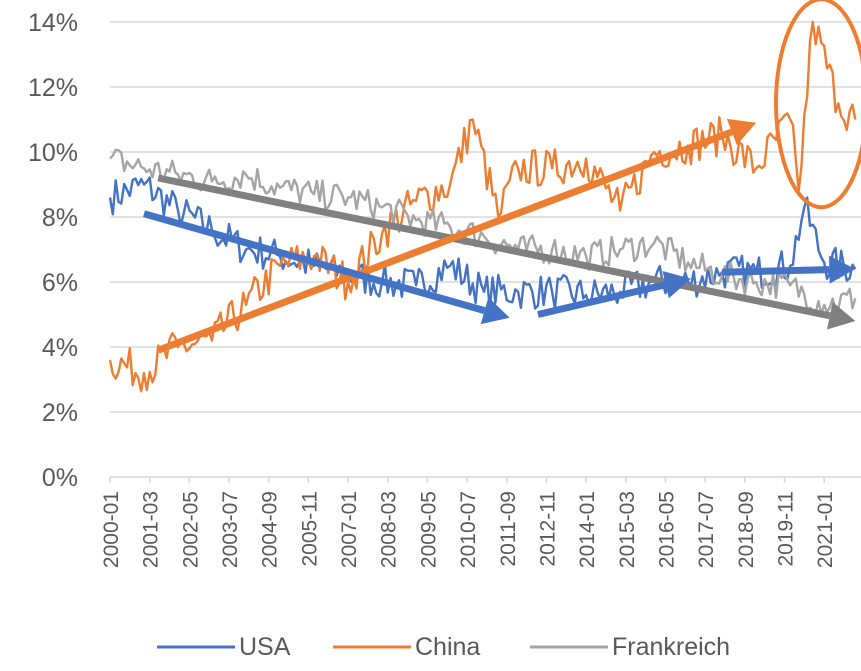 This screenshot has width=861, height=671. Describe the element at coordinates (309, 529) in the screenshot. I see `x-tick-label: 2005-11` at that location.